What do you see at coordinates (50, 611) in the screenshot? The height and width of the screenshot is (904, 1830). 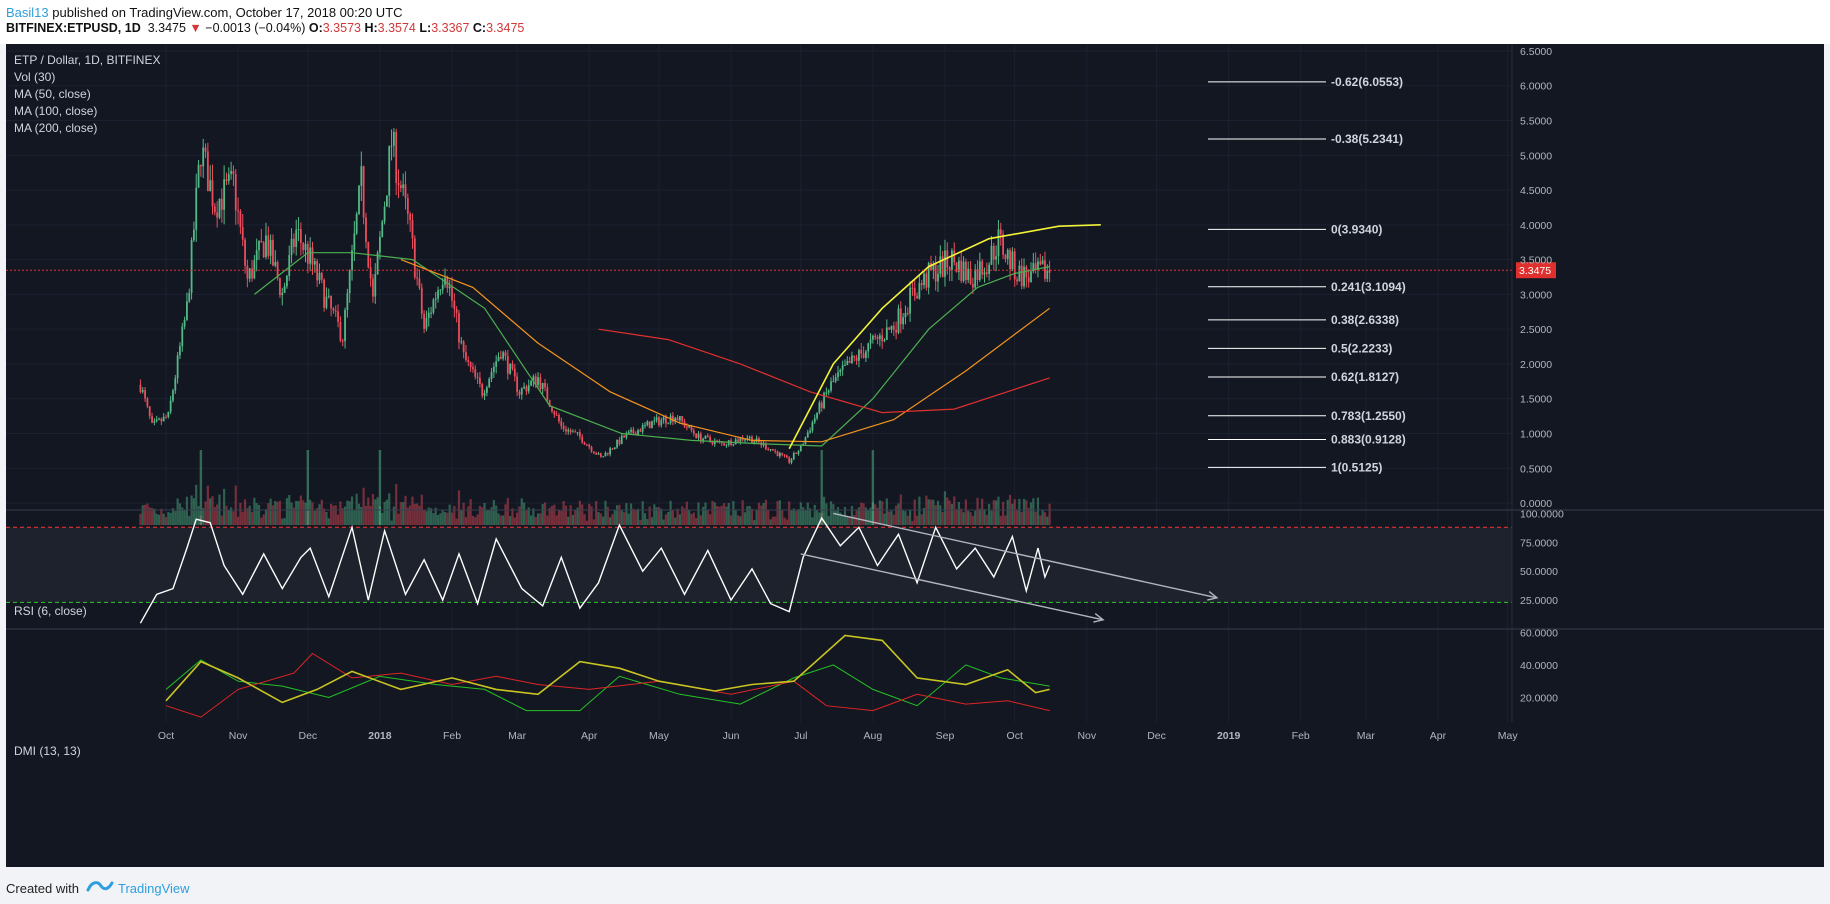 I see `rsi-title: RSI (6, close)` at bounding box center [50, 611].